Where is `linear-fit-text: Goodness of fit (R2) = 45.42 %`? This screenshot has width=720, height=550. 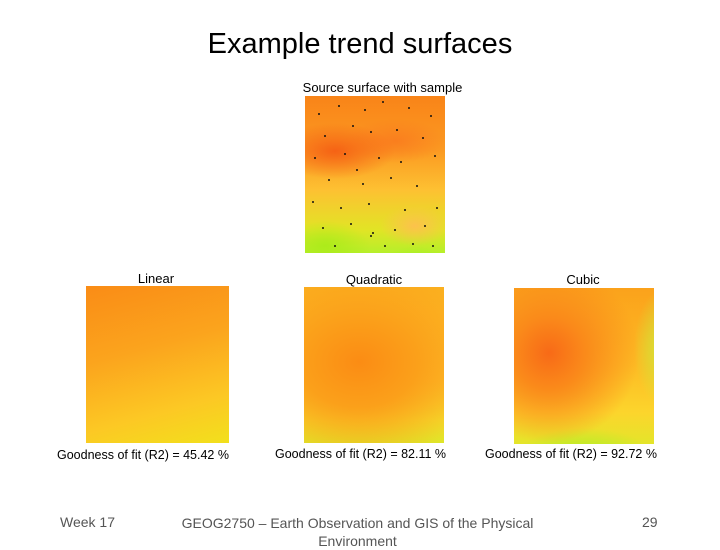
linear-fit-text: Goodness of fit (R2) = 45.42 % is located at coordinates (143, 455).